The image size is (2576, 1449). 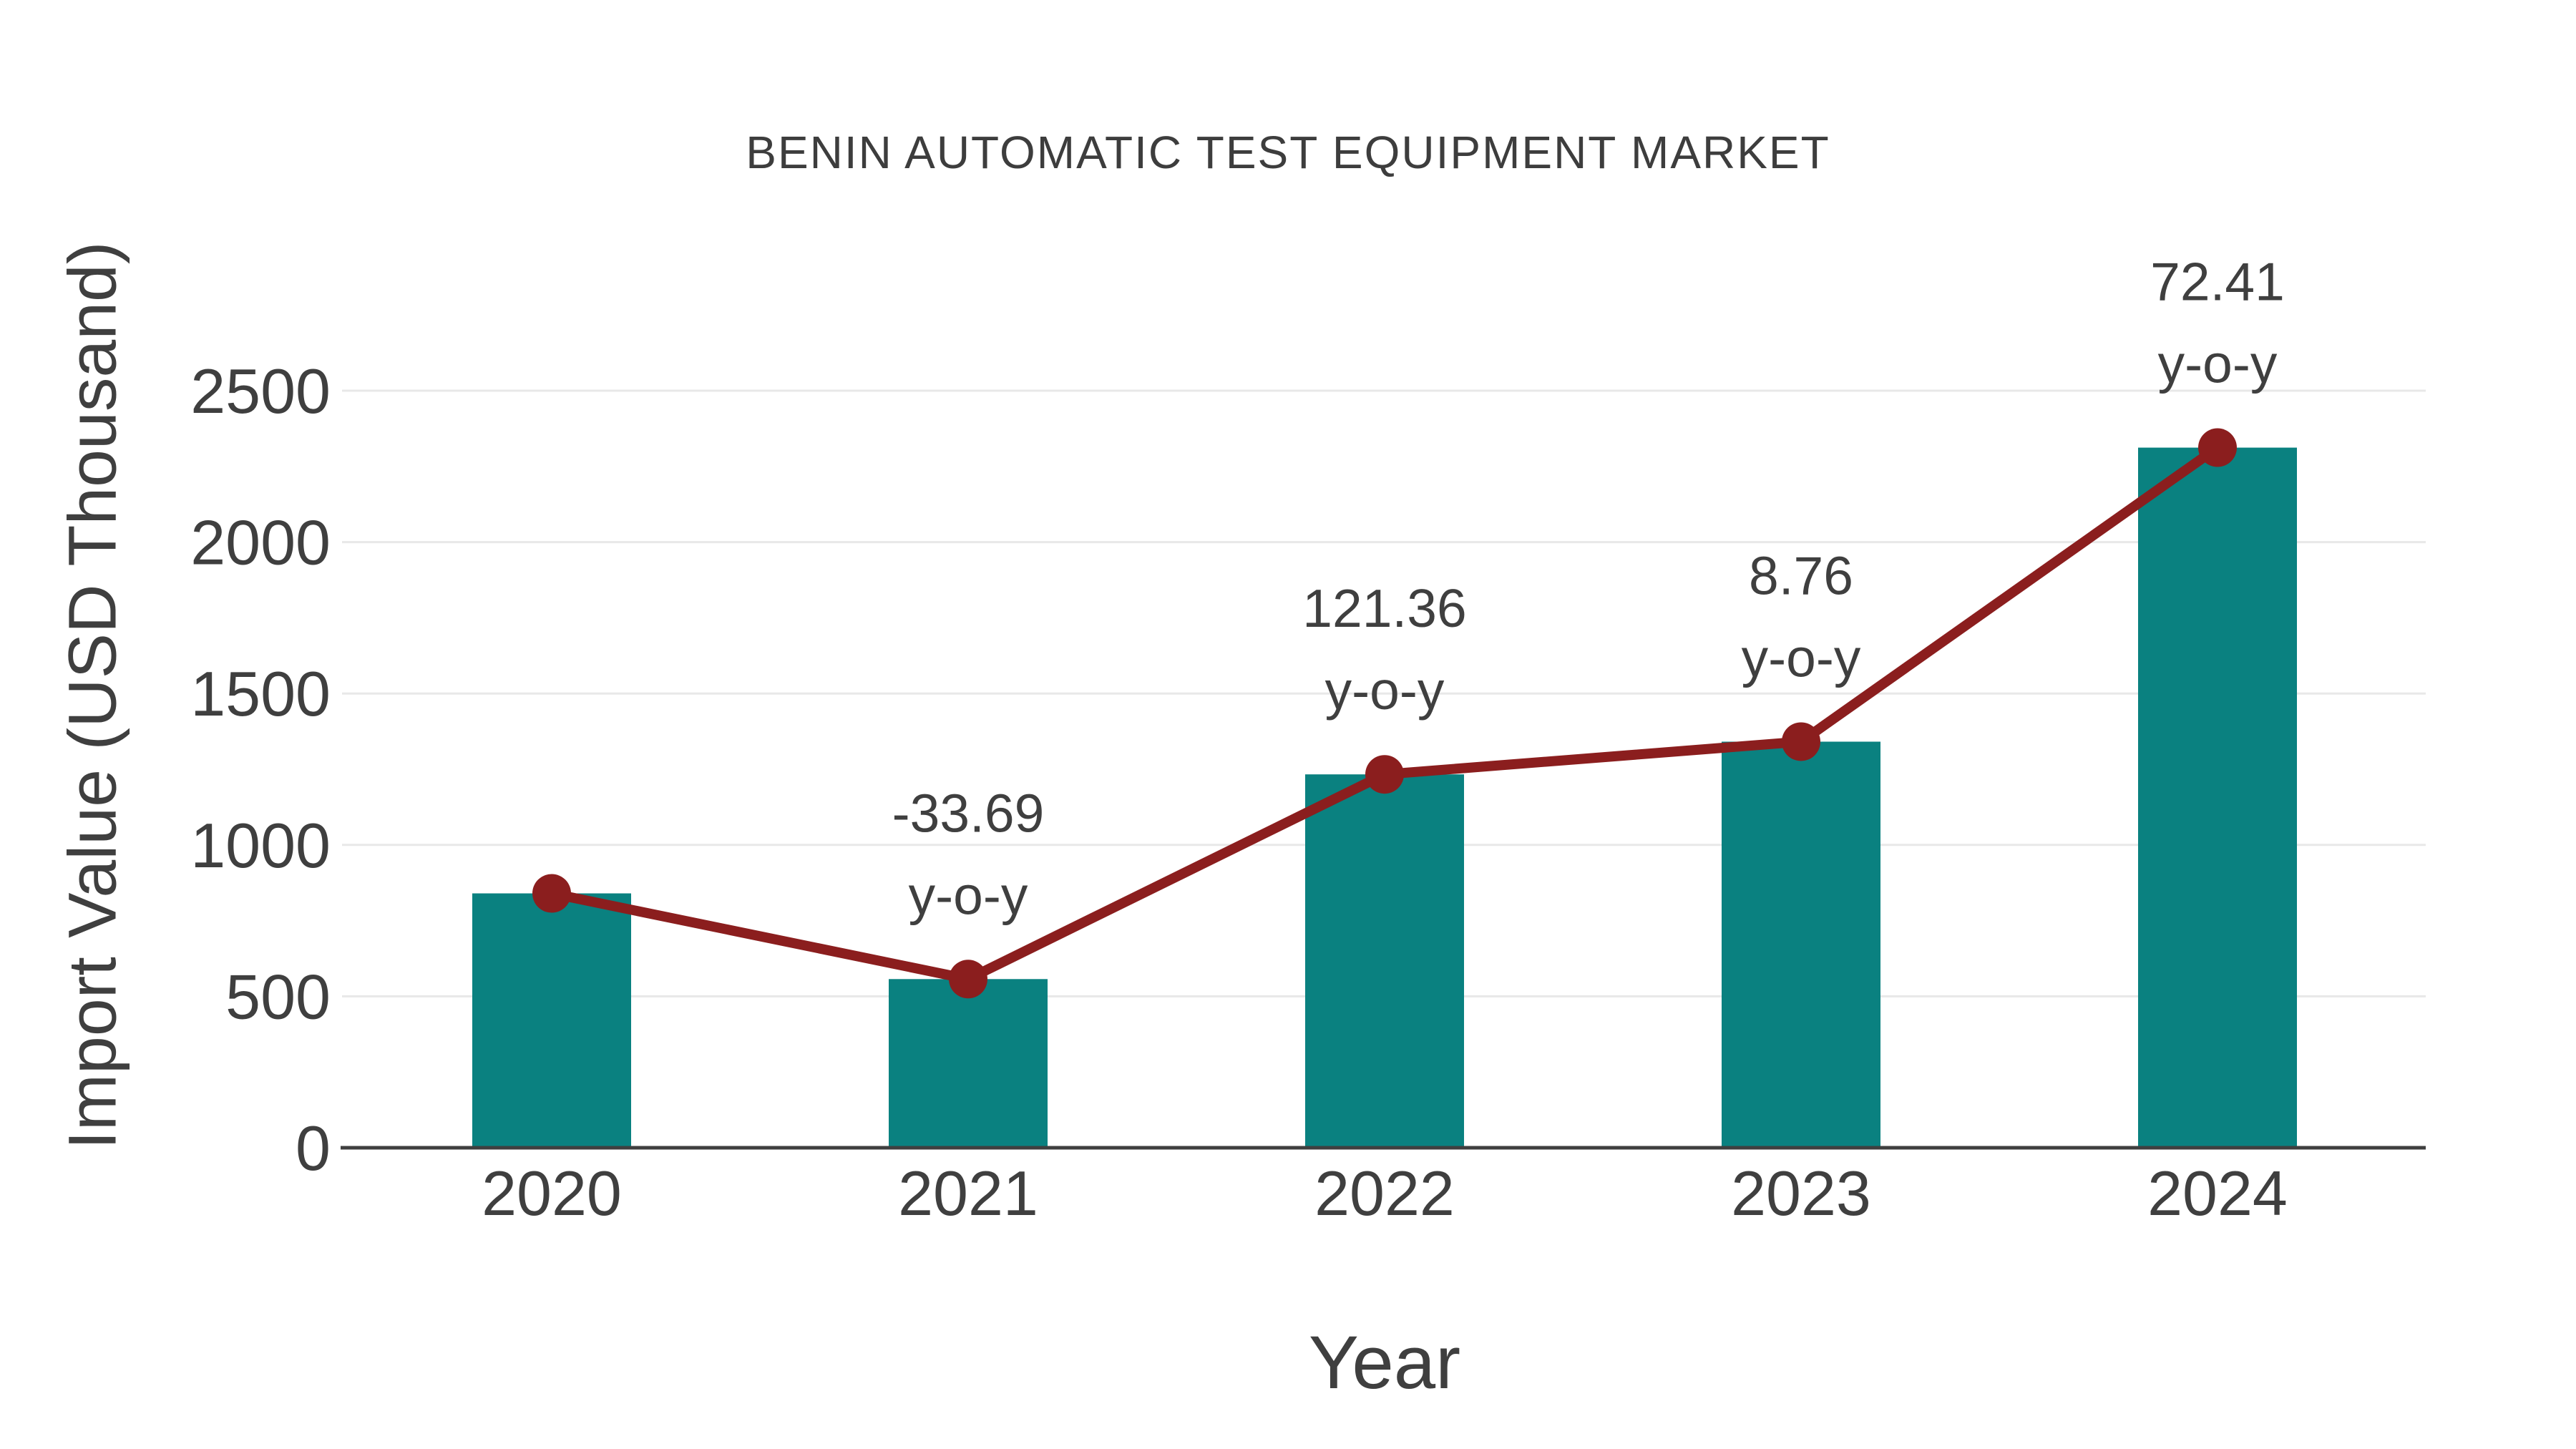 What do you see at coordinates (551, 894) in the screenshot?
I see `marker-2020` at bounding box center [551, 894].